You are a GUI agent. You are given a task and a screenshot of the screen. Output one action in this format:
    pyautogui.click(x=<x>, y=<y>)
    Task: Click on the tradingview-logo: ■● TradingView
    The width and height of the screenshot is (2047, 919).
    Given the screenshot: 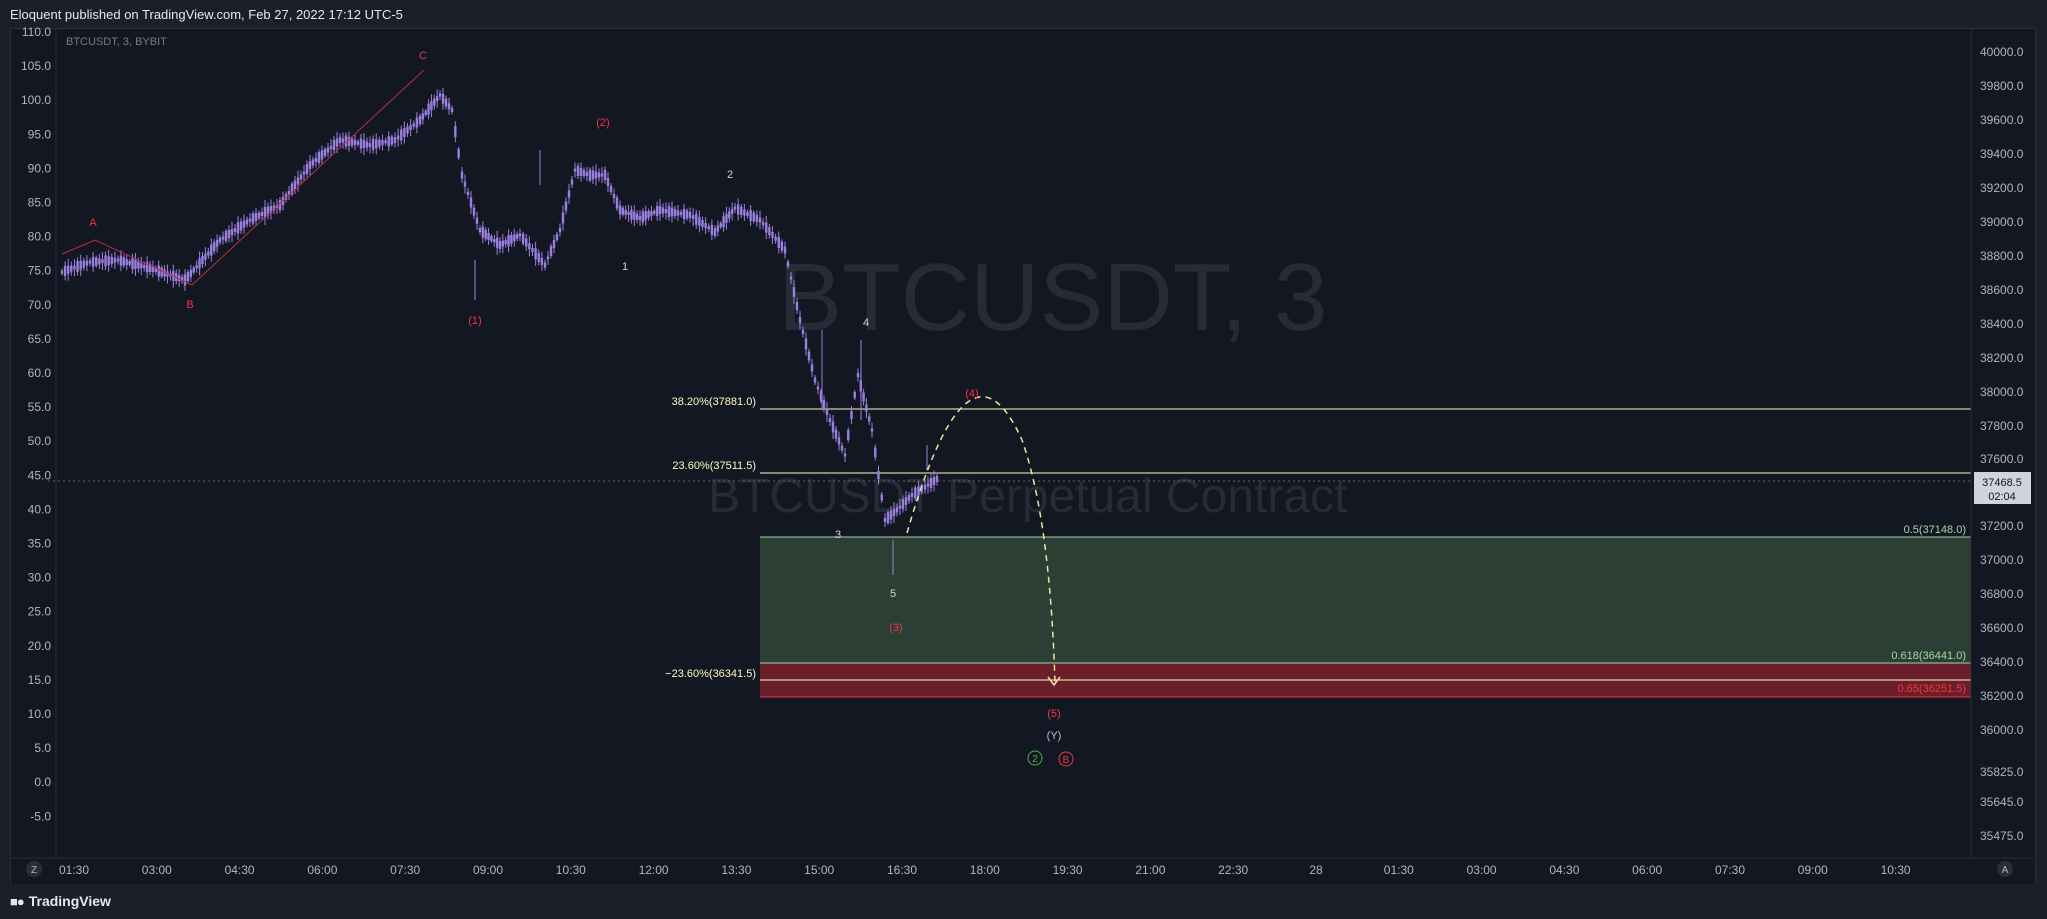 What is the action you would take?
    pyautogui.click(x=60, y=901)
    